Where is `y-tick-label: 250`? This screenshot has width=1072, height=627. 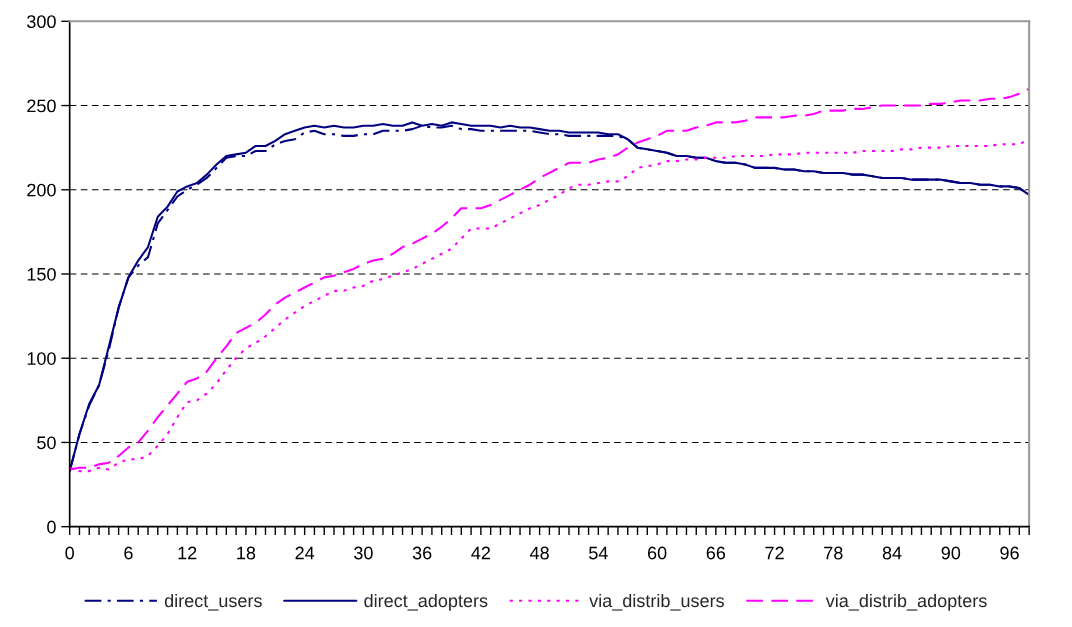 y-tick-label: 250 is located at coordinates (41, 106).